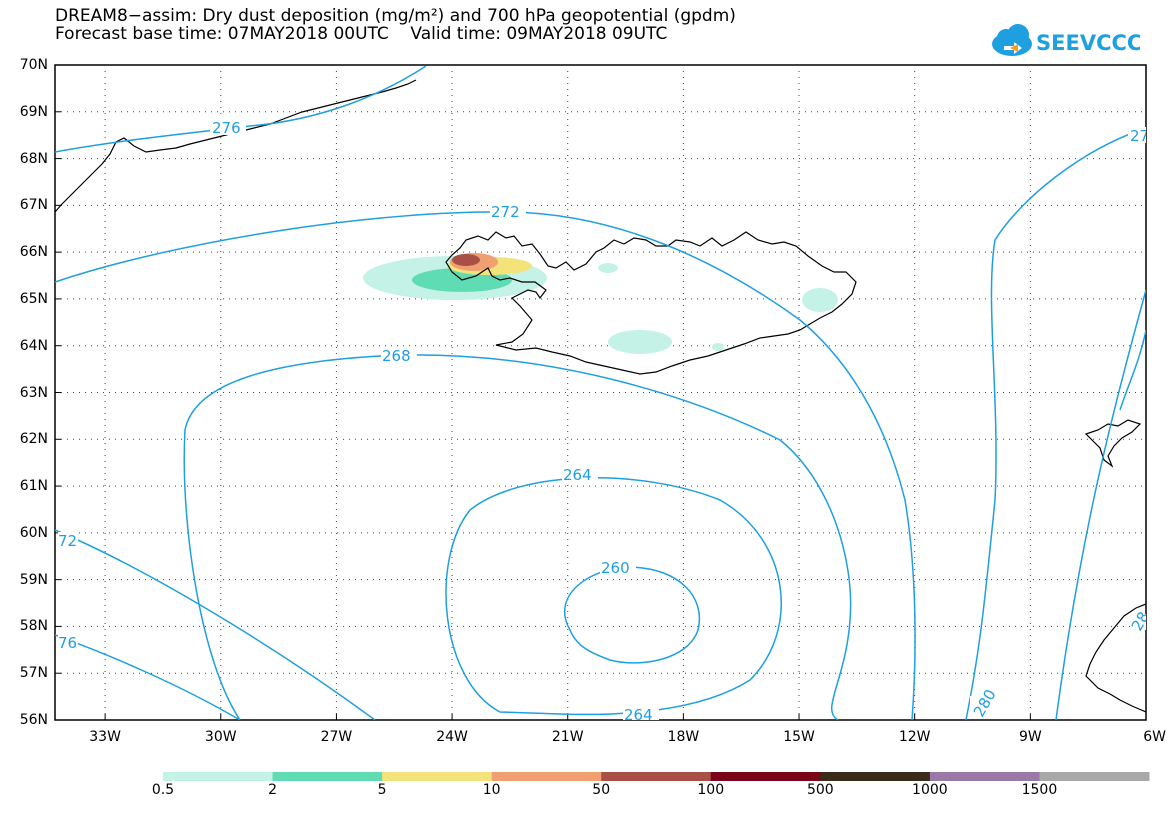 The width and height of the screenshot is (1175, 815). What do you see at coordinates (820, 790) in the screenshot?
I see `colorbar-label: 500` at bounding box center [820, 790].